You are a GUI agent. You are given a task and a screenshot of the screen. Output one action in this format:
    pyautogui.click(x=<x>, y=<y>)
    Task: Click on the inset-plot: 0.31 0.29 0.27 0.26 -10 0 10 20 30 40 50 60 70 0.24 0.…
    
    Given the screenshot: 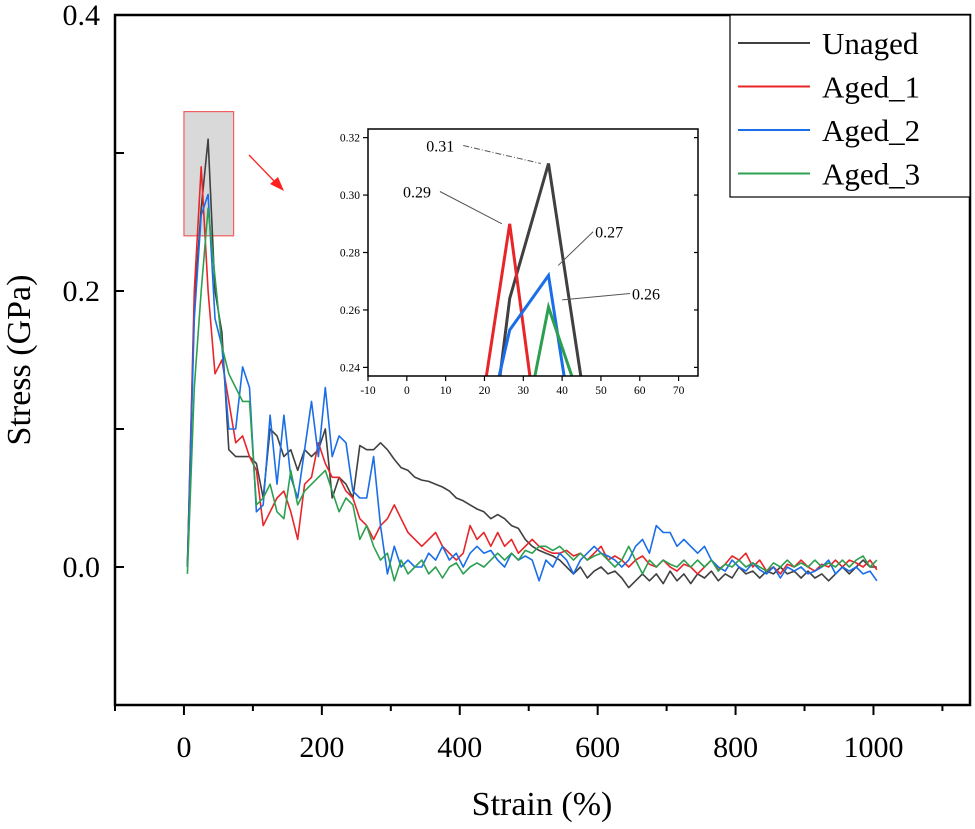 What is the action you would take?
    pyautogui.click(x=519, y=262)
    